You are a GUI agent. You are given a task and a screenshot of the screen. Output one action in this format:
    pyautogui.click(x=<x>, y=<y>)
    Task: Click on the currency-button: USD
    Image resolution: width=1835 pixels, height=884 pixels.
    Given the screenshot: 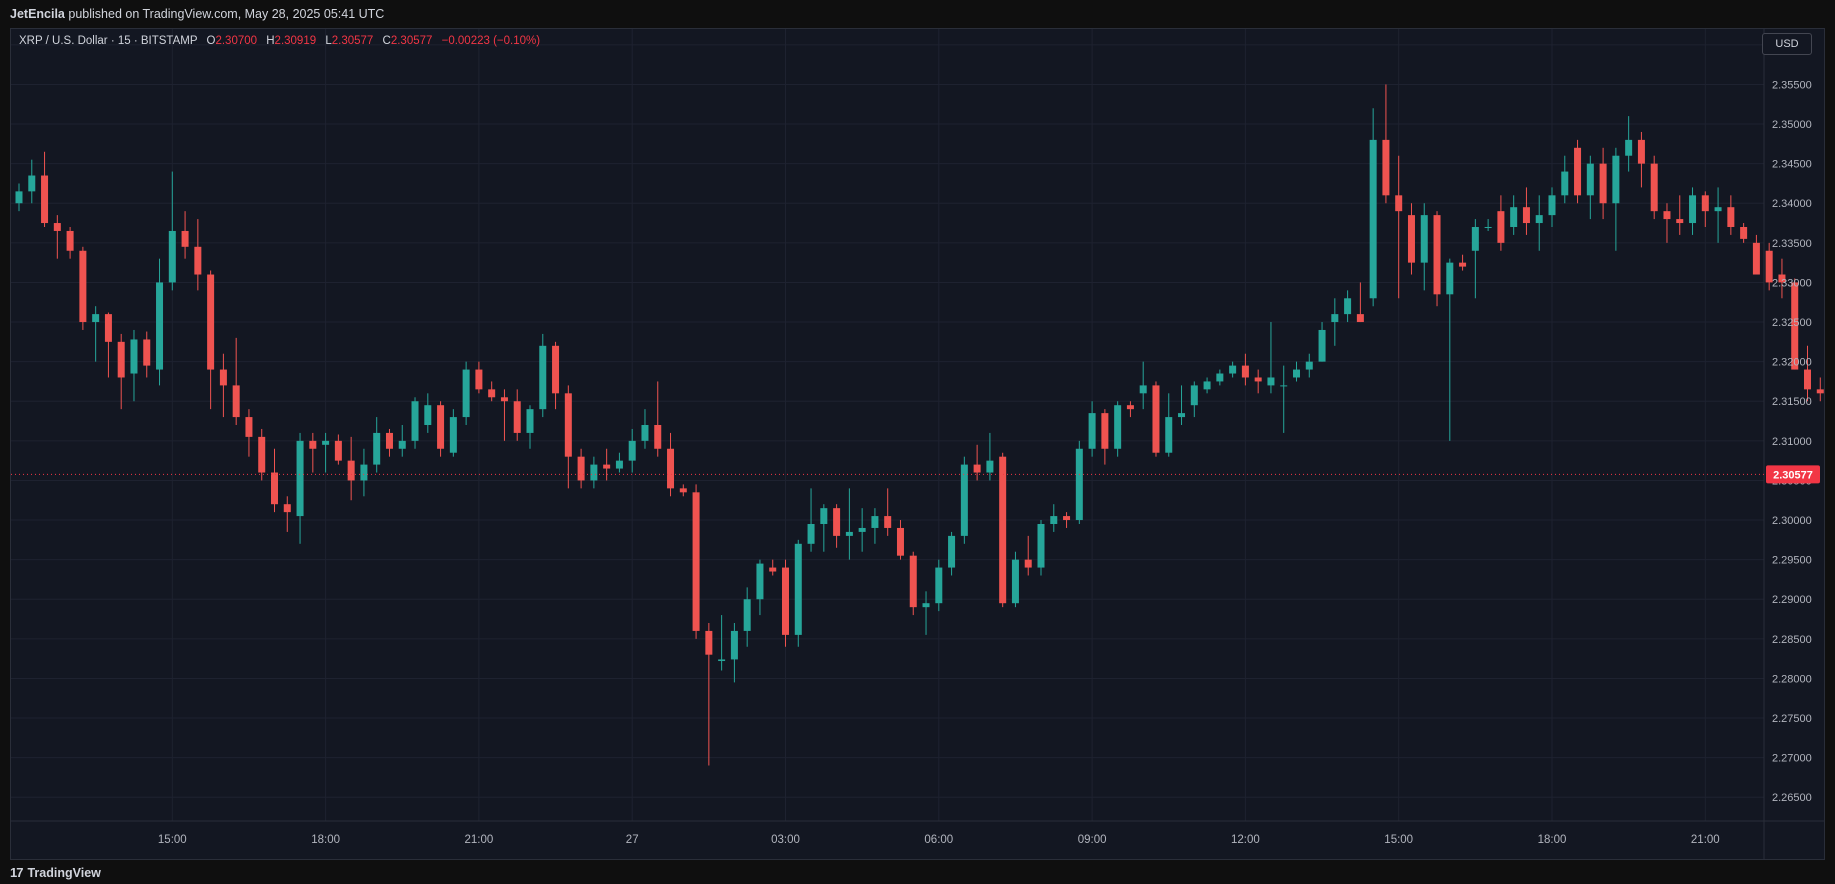 What is the action you would take?
    pyautogui.click(x=1787, y=44)
    